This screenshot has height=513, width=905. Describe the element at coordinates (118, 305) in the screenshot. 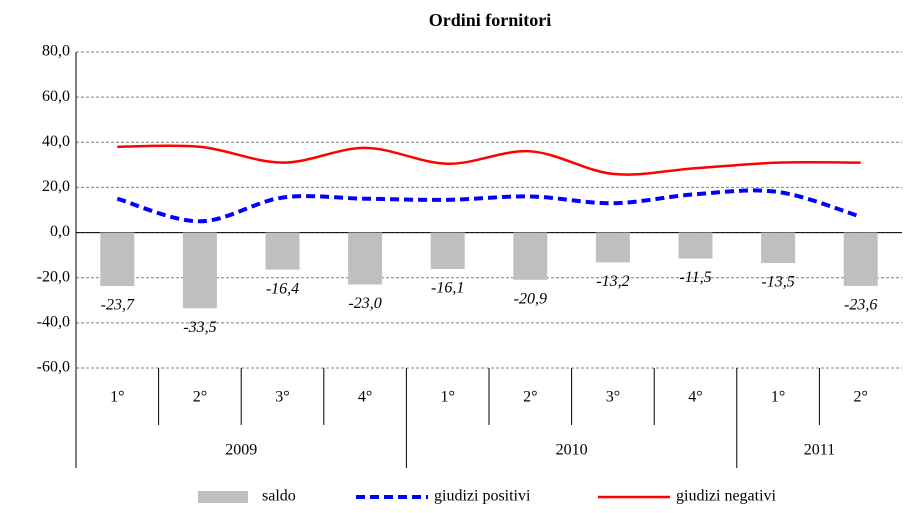

I see `data-label: -23,7` at that location.